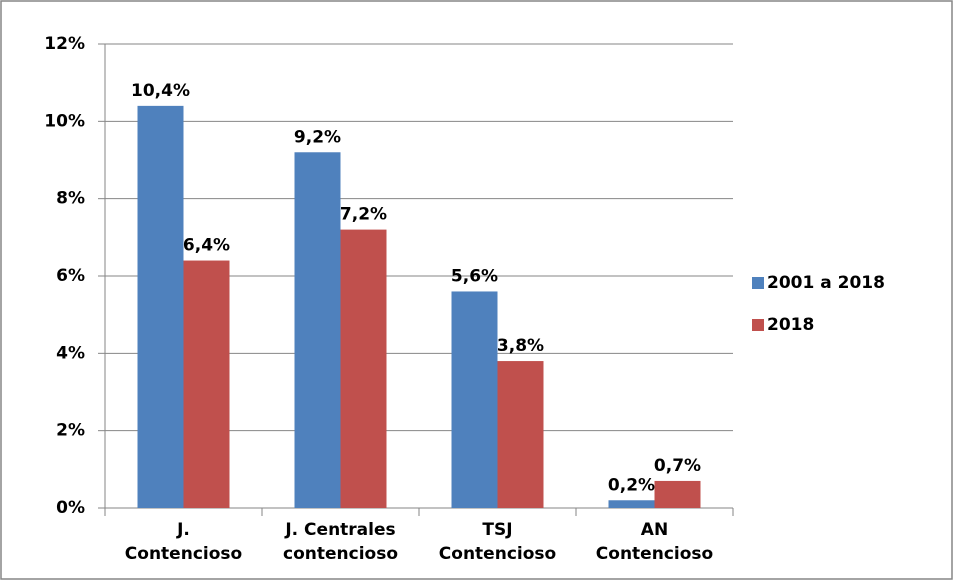 The image size is (955, 582). Describe the element at coordinates (317, 137) in the screenshot. I see `value-label: 9,2%` at that location.